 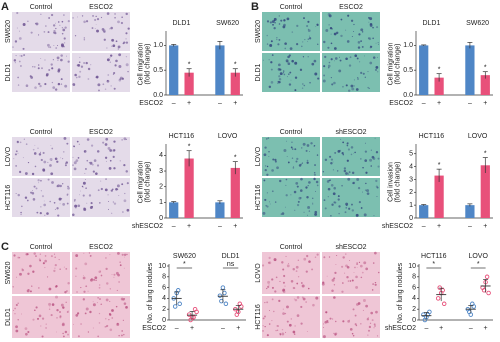 What do you see at coordinates (161, 155) in the screenshot?
I see `y-tick-label: 4` at bounding box center [161, 155].